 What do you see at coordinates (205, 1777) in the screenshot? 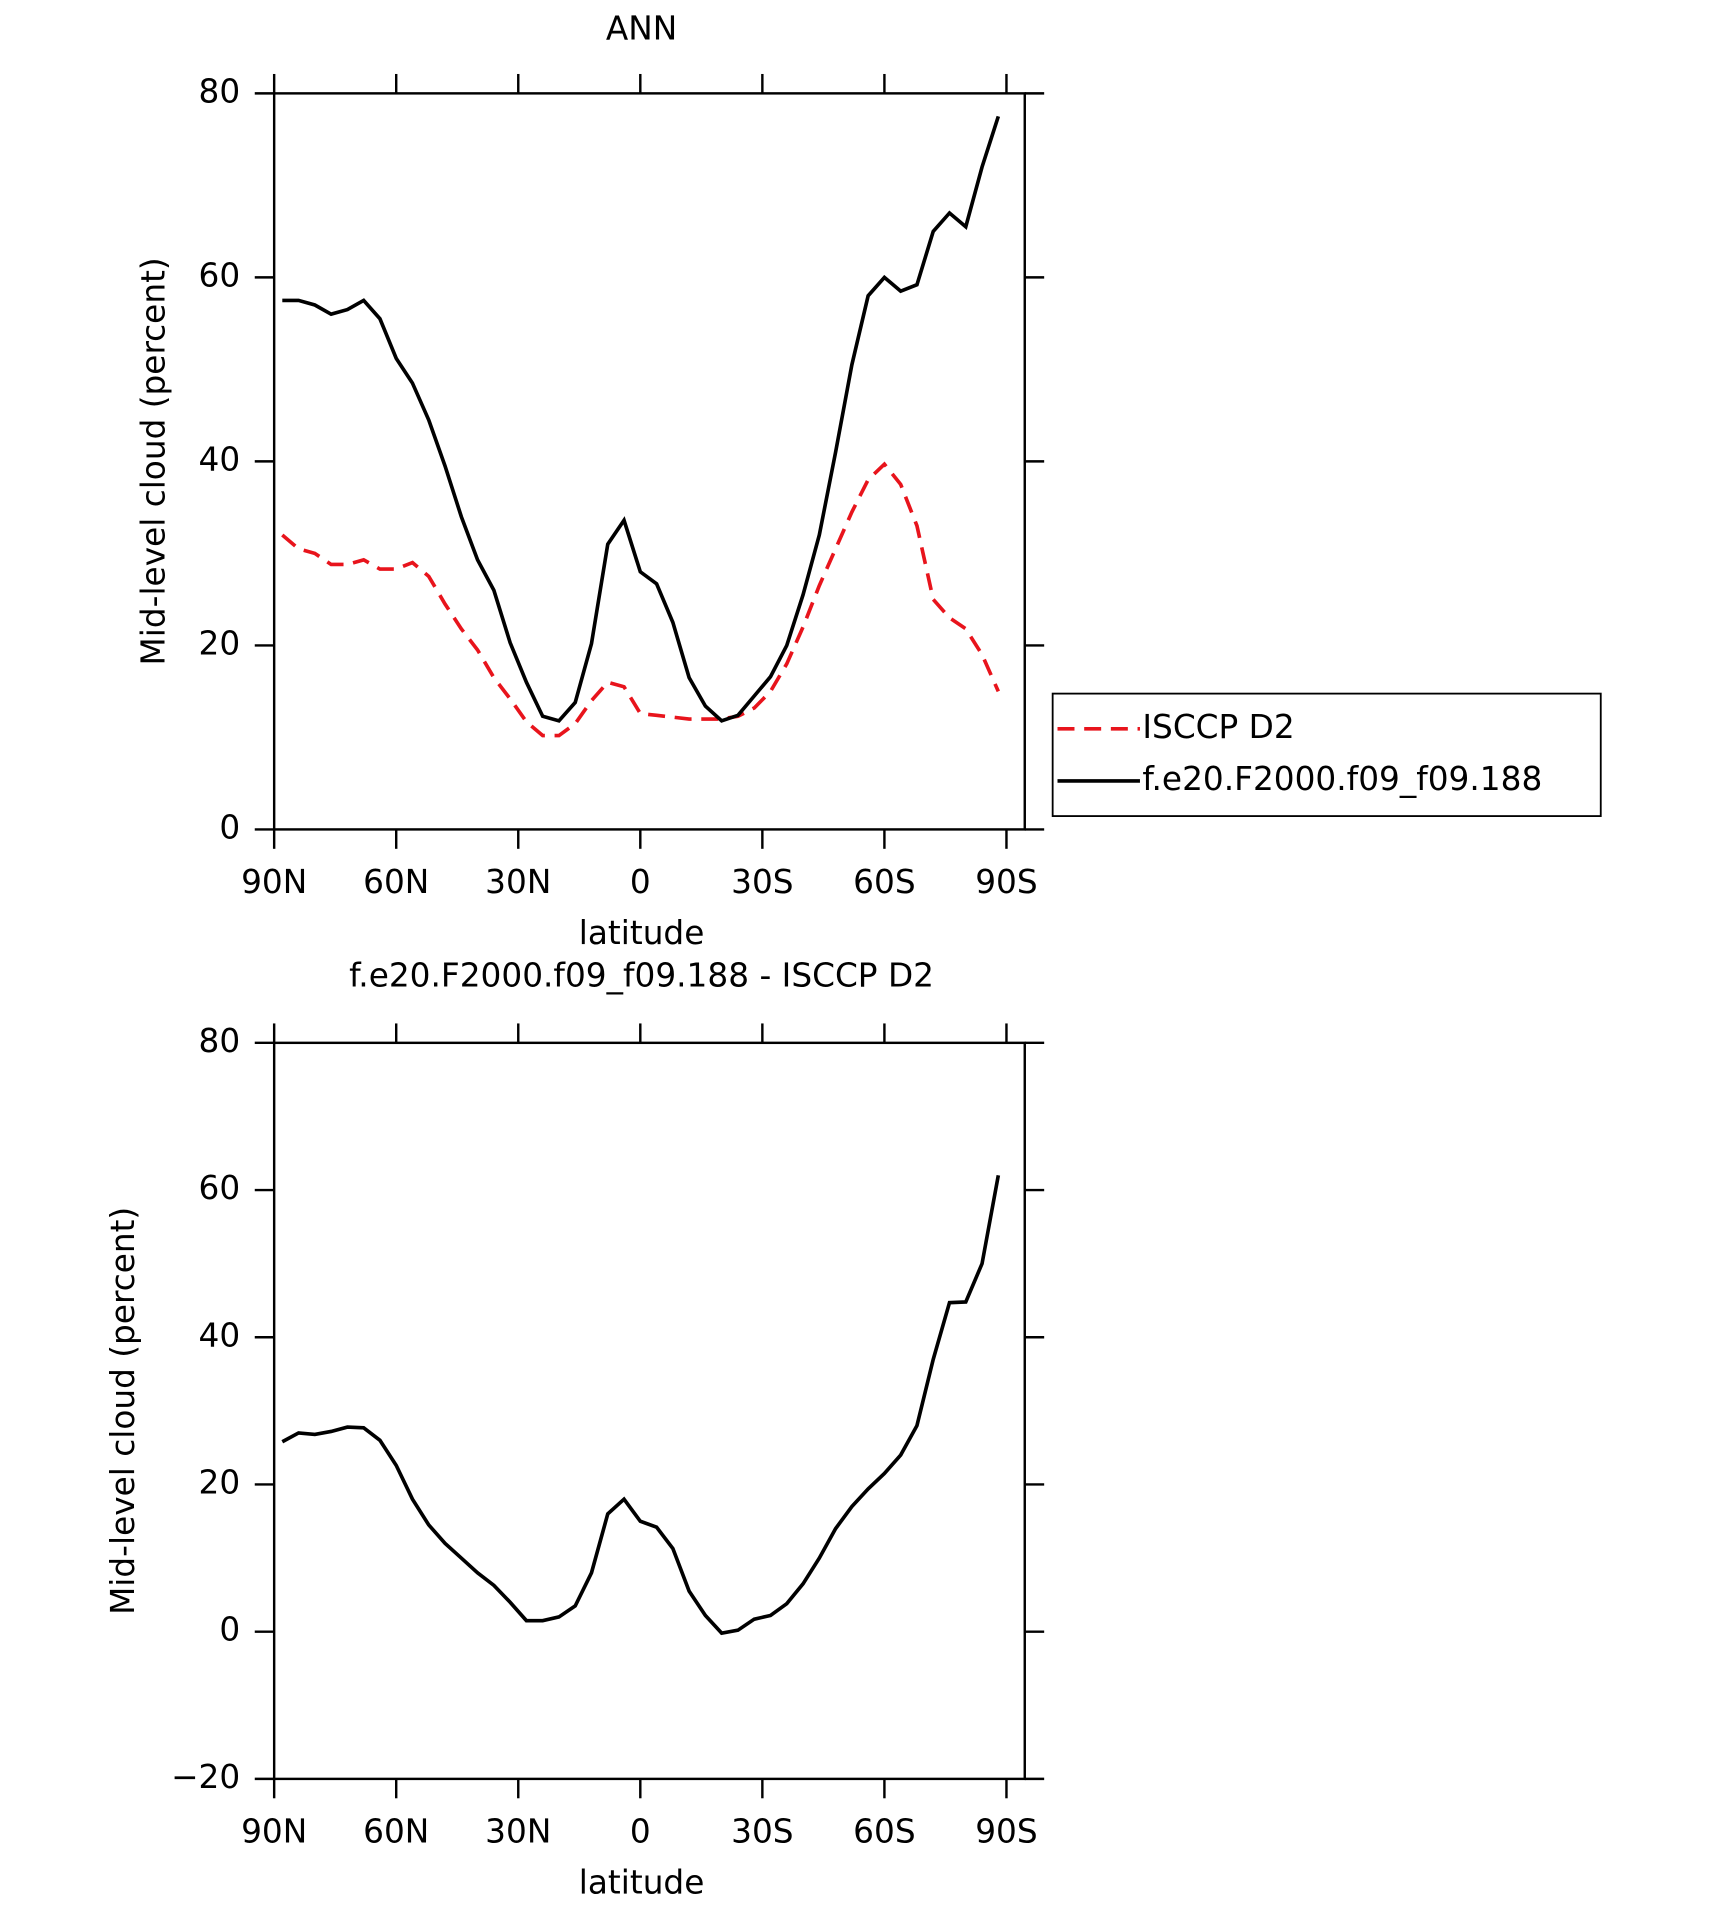
I see `y-tick-label: −20` at bounding box center [205, 1777].